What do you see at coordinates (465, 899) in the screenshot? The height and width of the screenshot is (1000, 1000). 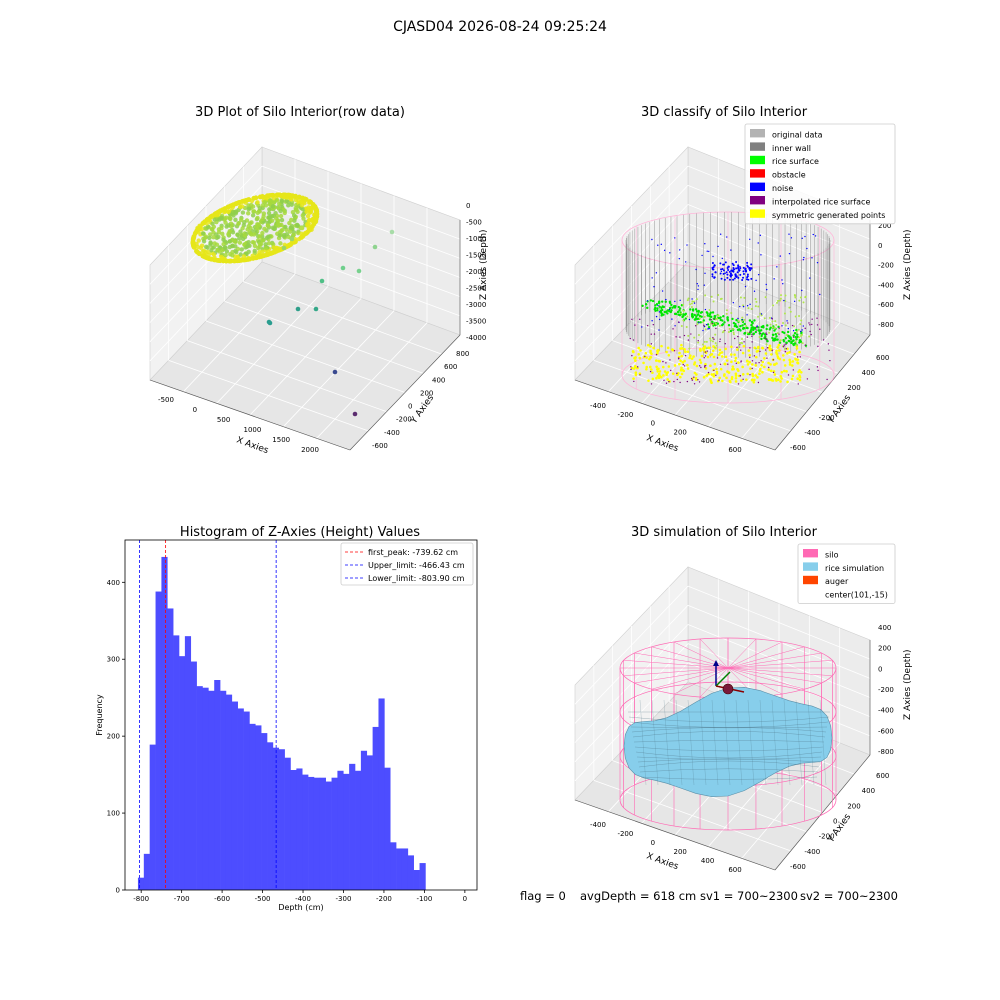 I see `histogram-x-tick-label: 0` at bounding box center [465, 899].